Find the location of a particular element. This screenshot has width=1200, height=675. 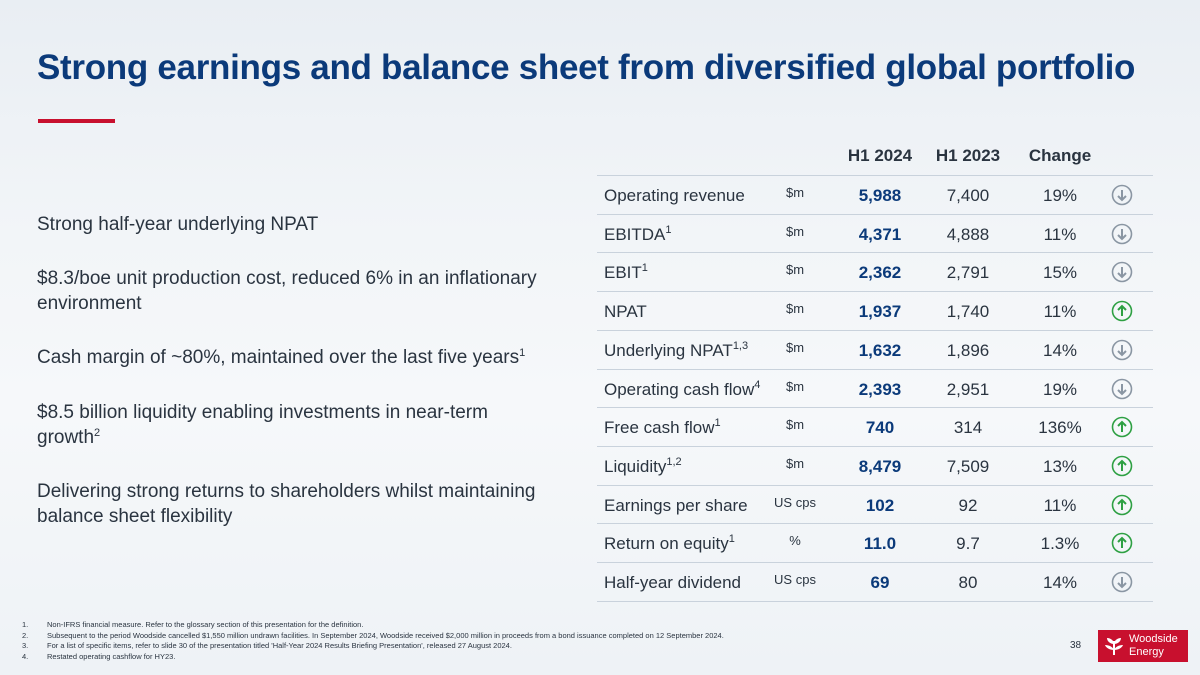

metric-name: Operating cash flow is located at coordinates (679, 389).